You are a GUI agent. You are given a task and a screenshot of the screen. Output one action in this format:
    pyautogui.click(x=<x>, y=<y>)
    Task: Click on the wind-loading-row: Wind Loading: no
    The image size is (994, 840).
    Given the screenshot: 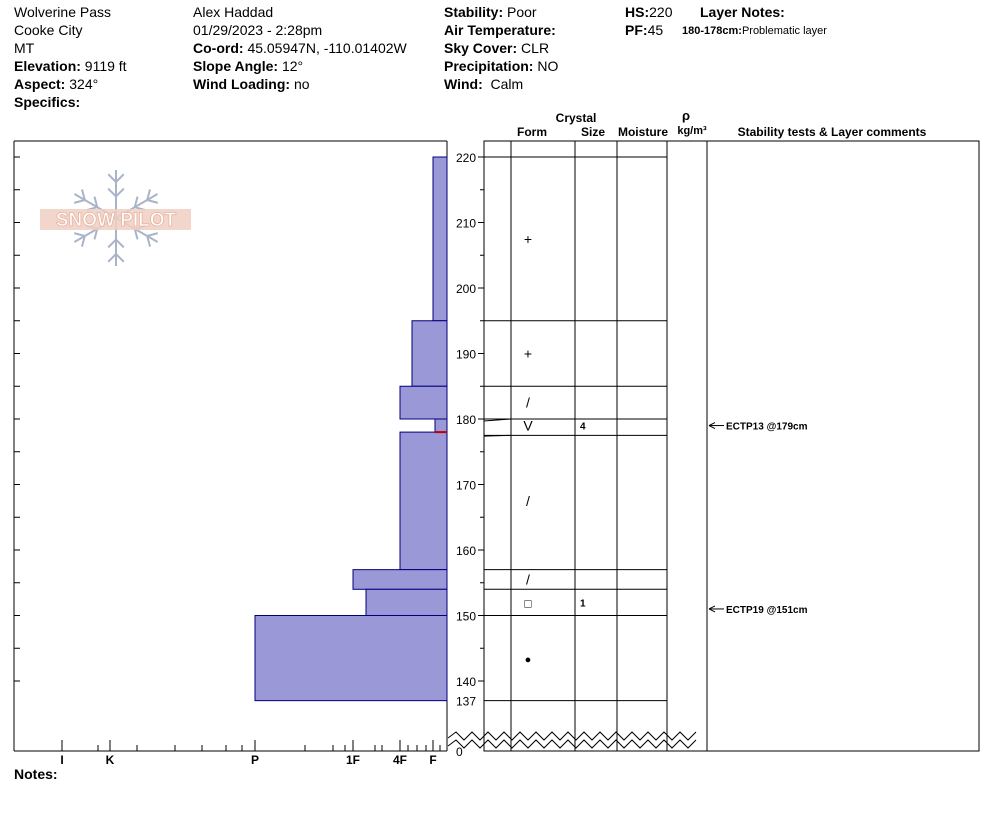 What is the action you would take?
    pyautogui.click(x=300, y=84)
    